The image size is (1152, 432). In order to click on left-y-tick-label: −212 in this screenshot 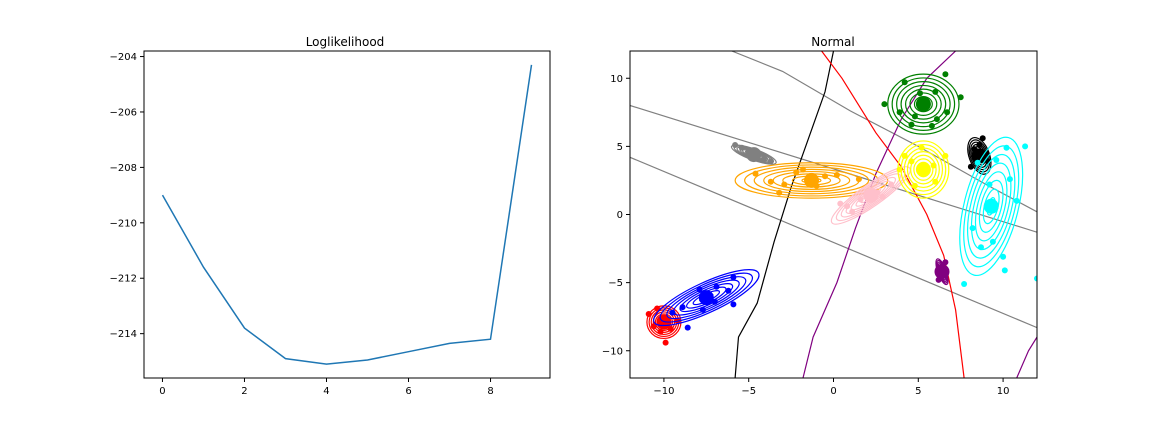, I will do `click(123, 279)`.